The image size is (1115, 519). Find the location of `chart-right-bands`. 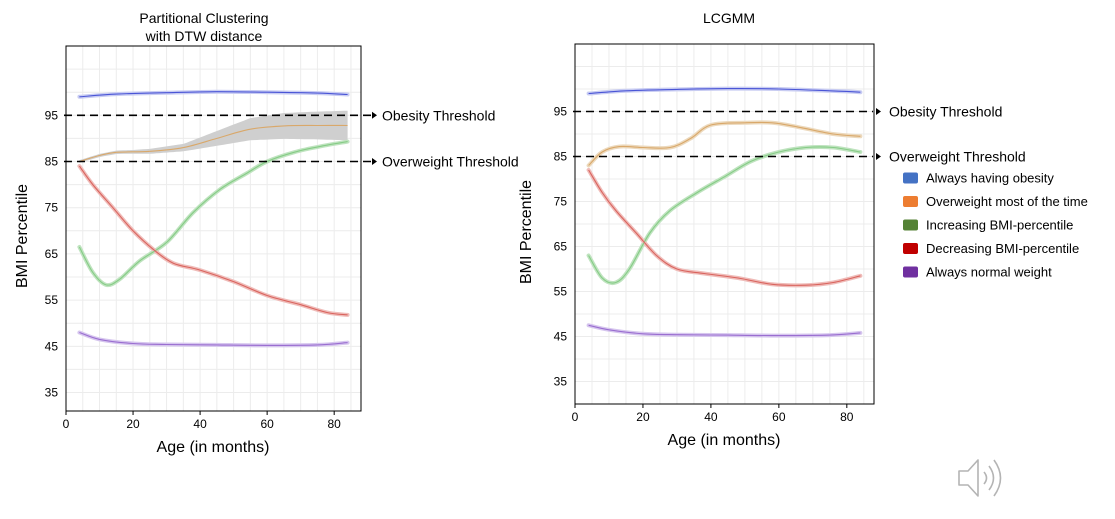

chart-right-bands is located at coordinates (724, 212).